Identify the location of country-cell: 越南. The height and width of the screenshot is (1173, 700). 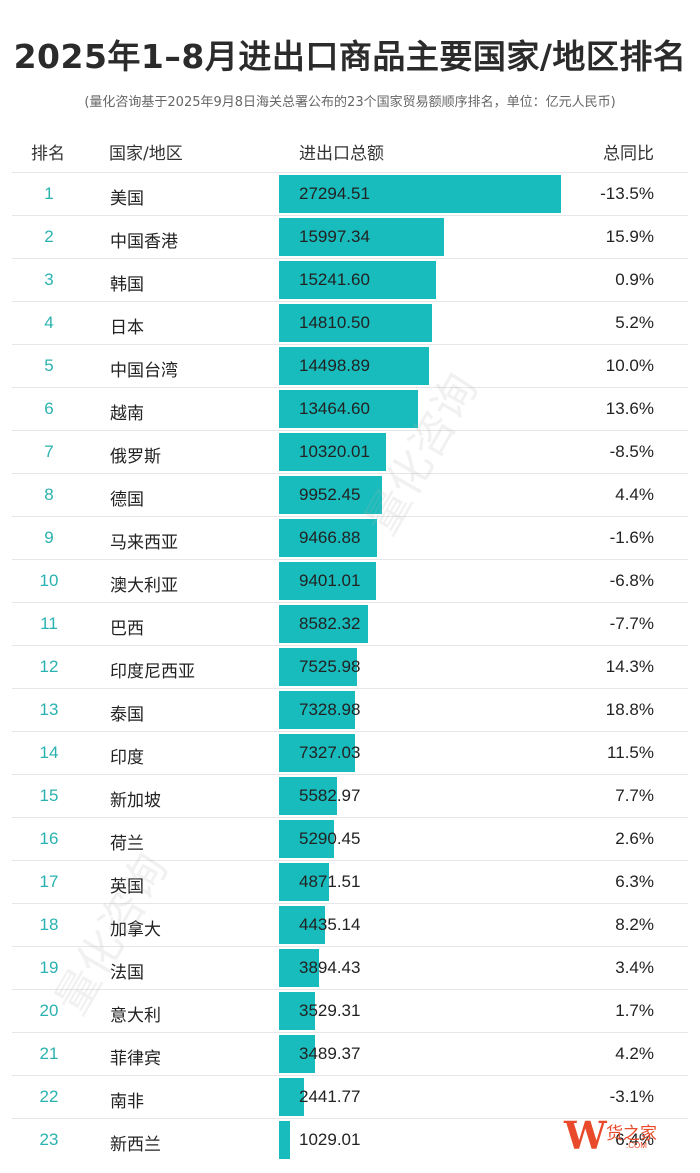
(127, 414).